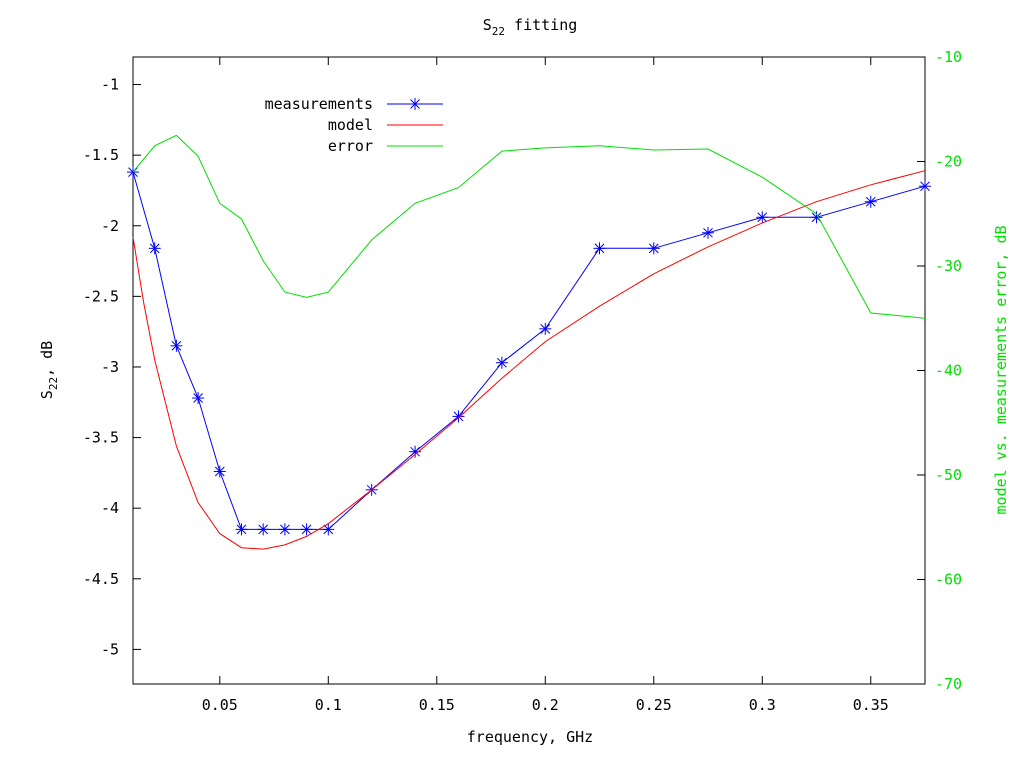 The width and height of the screenshot is (1023, 767). I want to click on legend-marker-measurements, so click(415, 104).